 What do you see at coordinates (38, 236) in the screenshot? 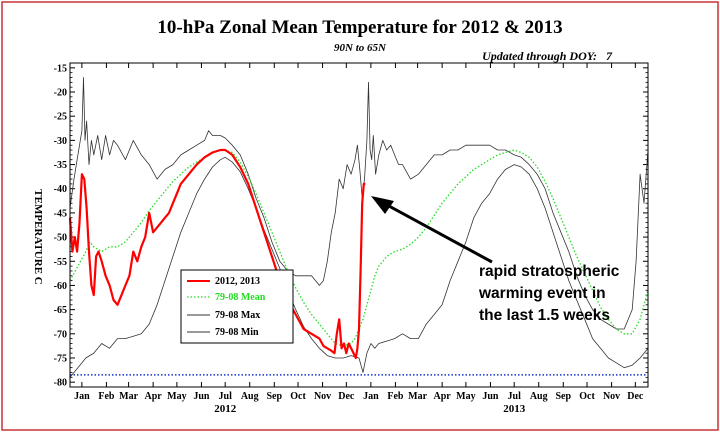
I see `y-axis-label: TEMPERATURE C` at bounding box center [38, 236].